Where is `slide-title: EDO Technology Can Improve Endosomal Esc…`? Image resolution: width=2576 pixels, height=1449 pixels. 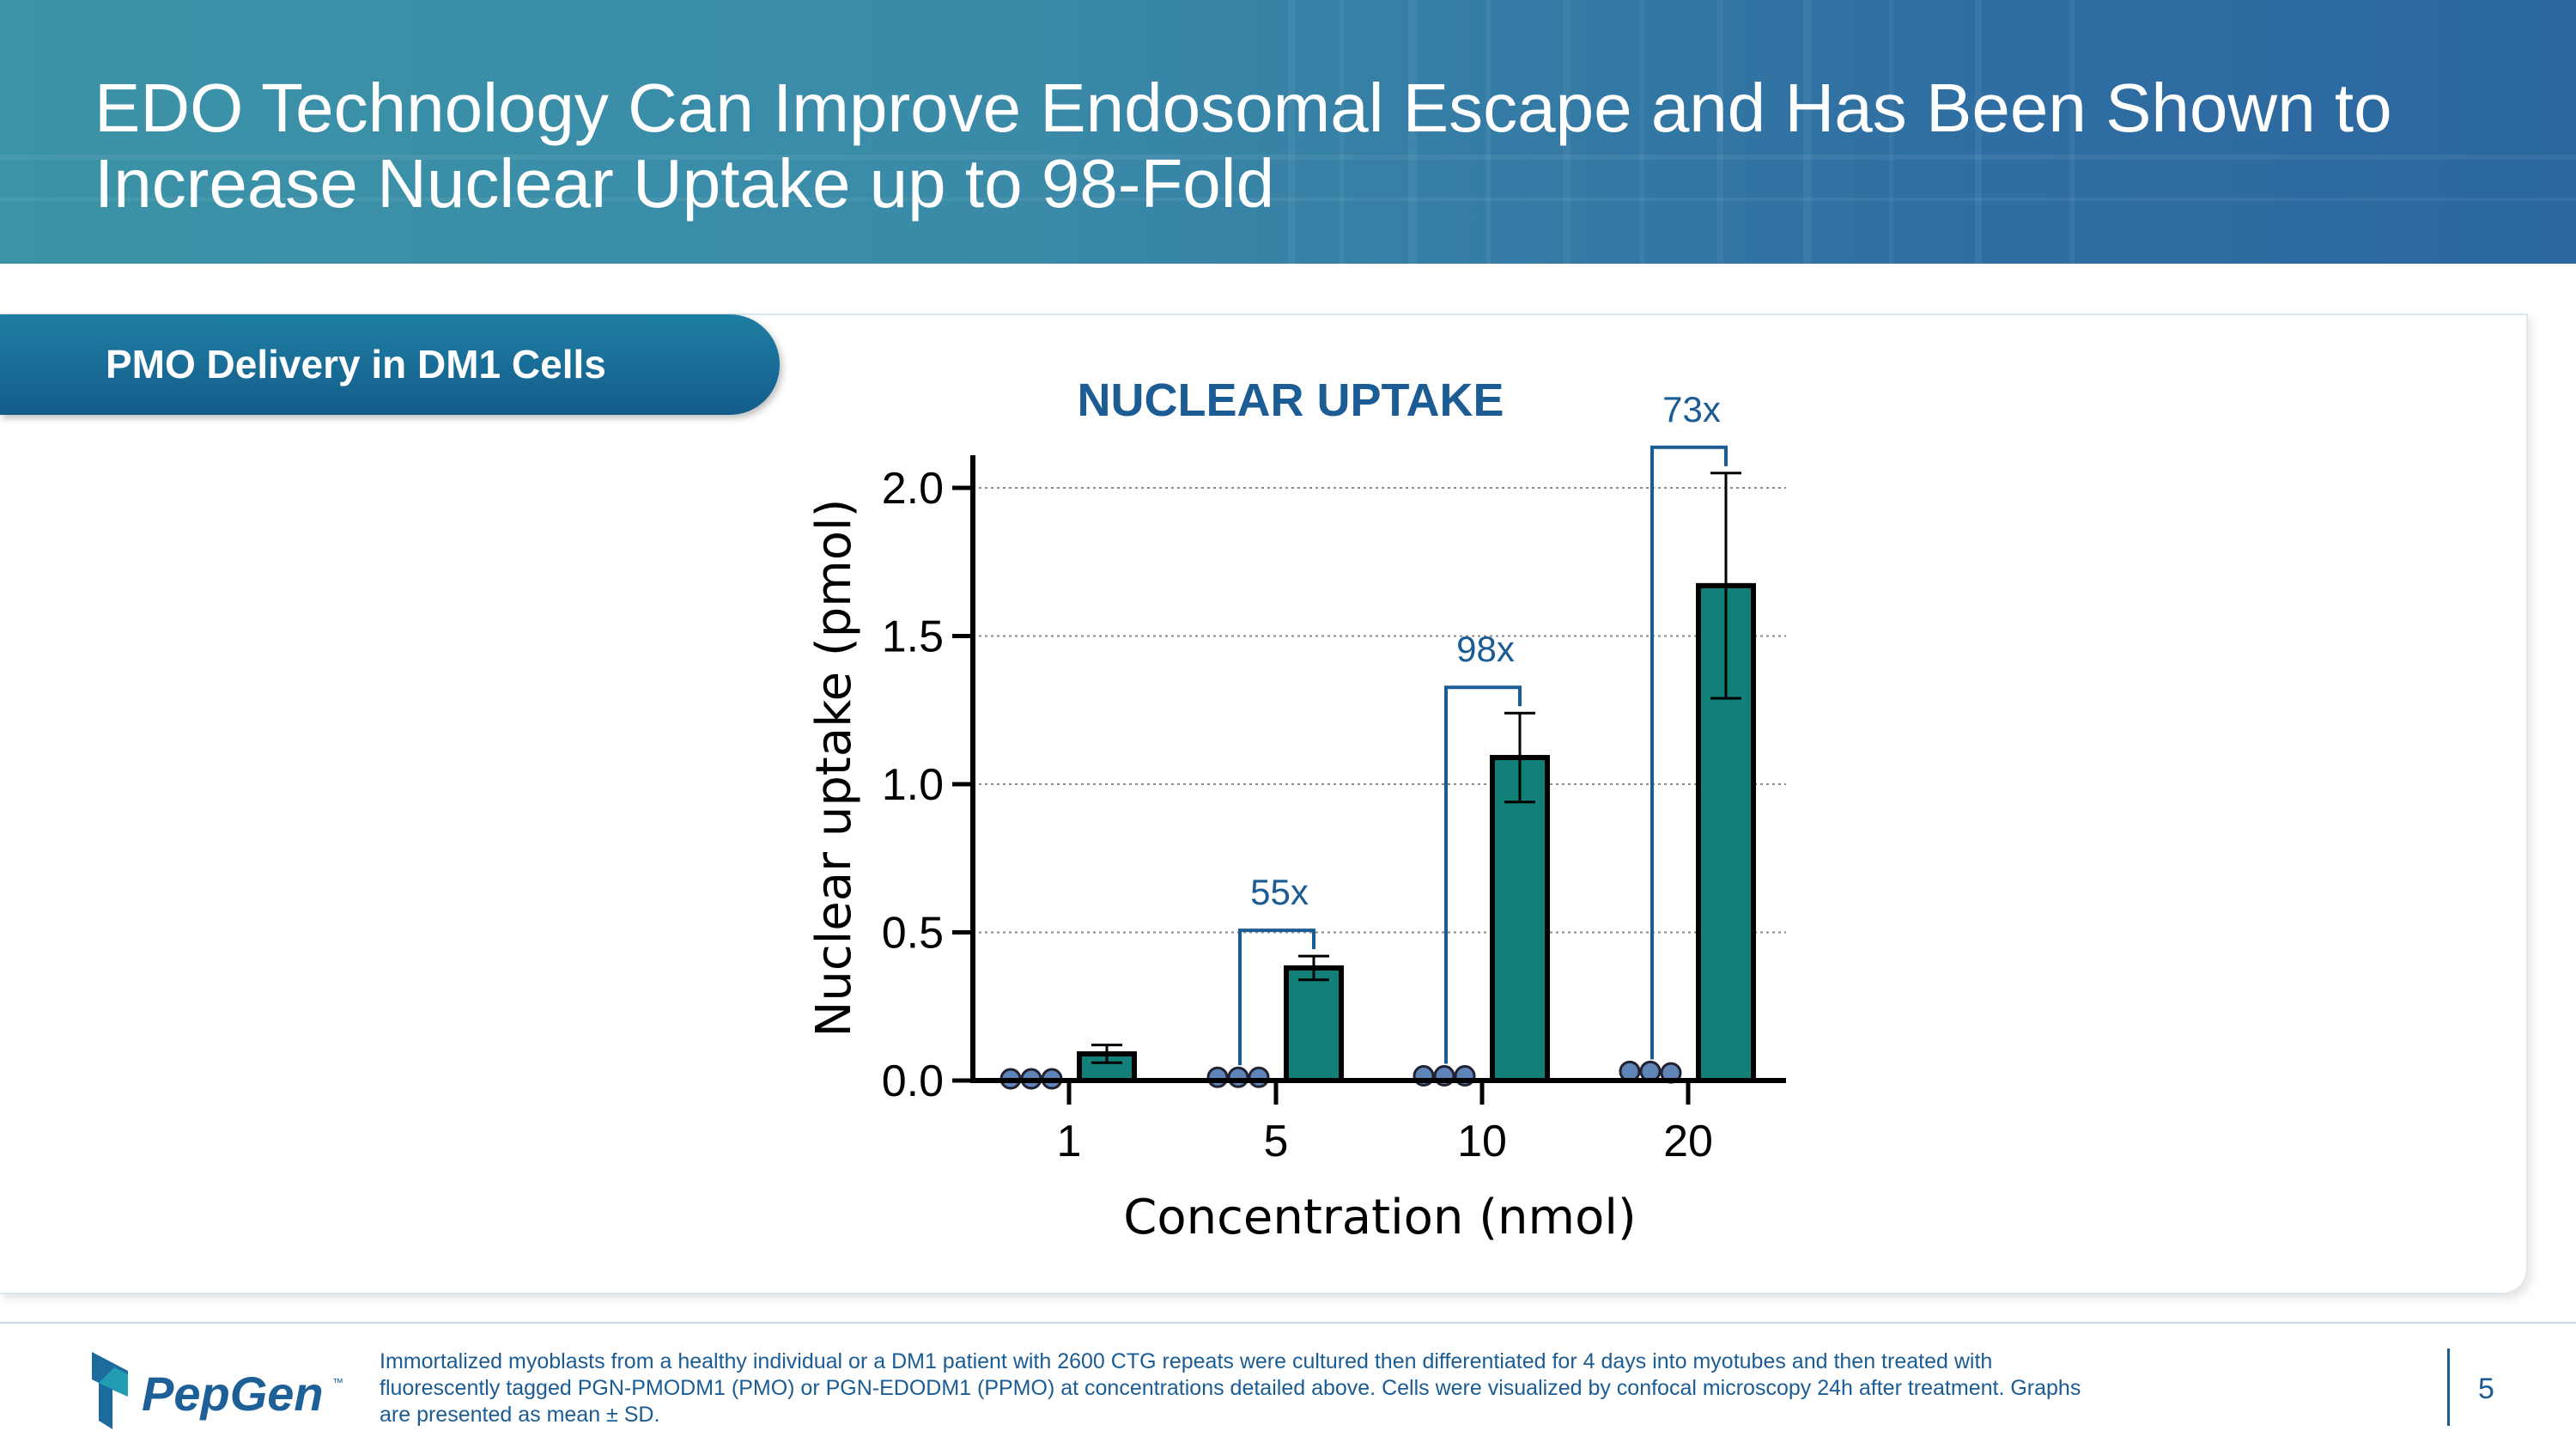 slide-title: EDO Technology Can Improve Endosomal Esc… is located at coordinates (1243, 146).